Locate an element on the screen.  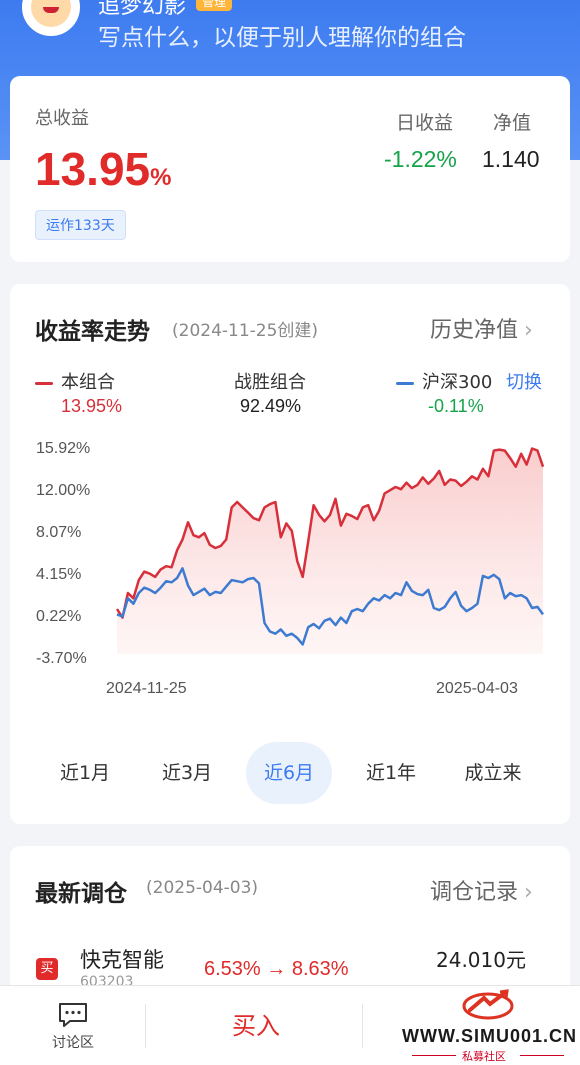
y-tick-label: 4.15% is located at coordinates (59, 574).